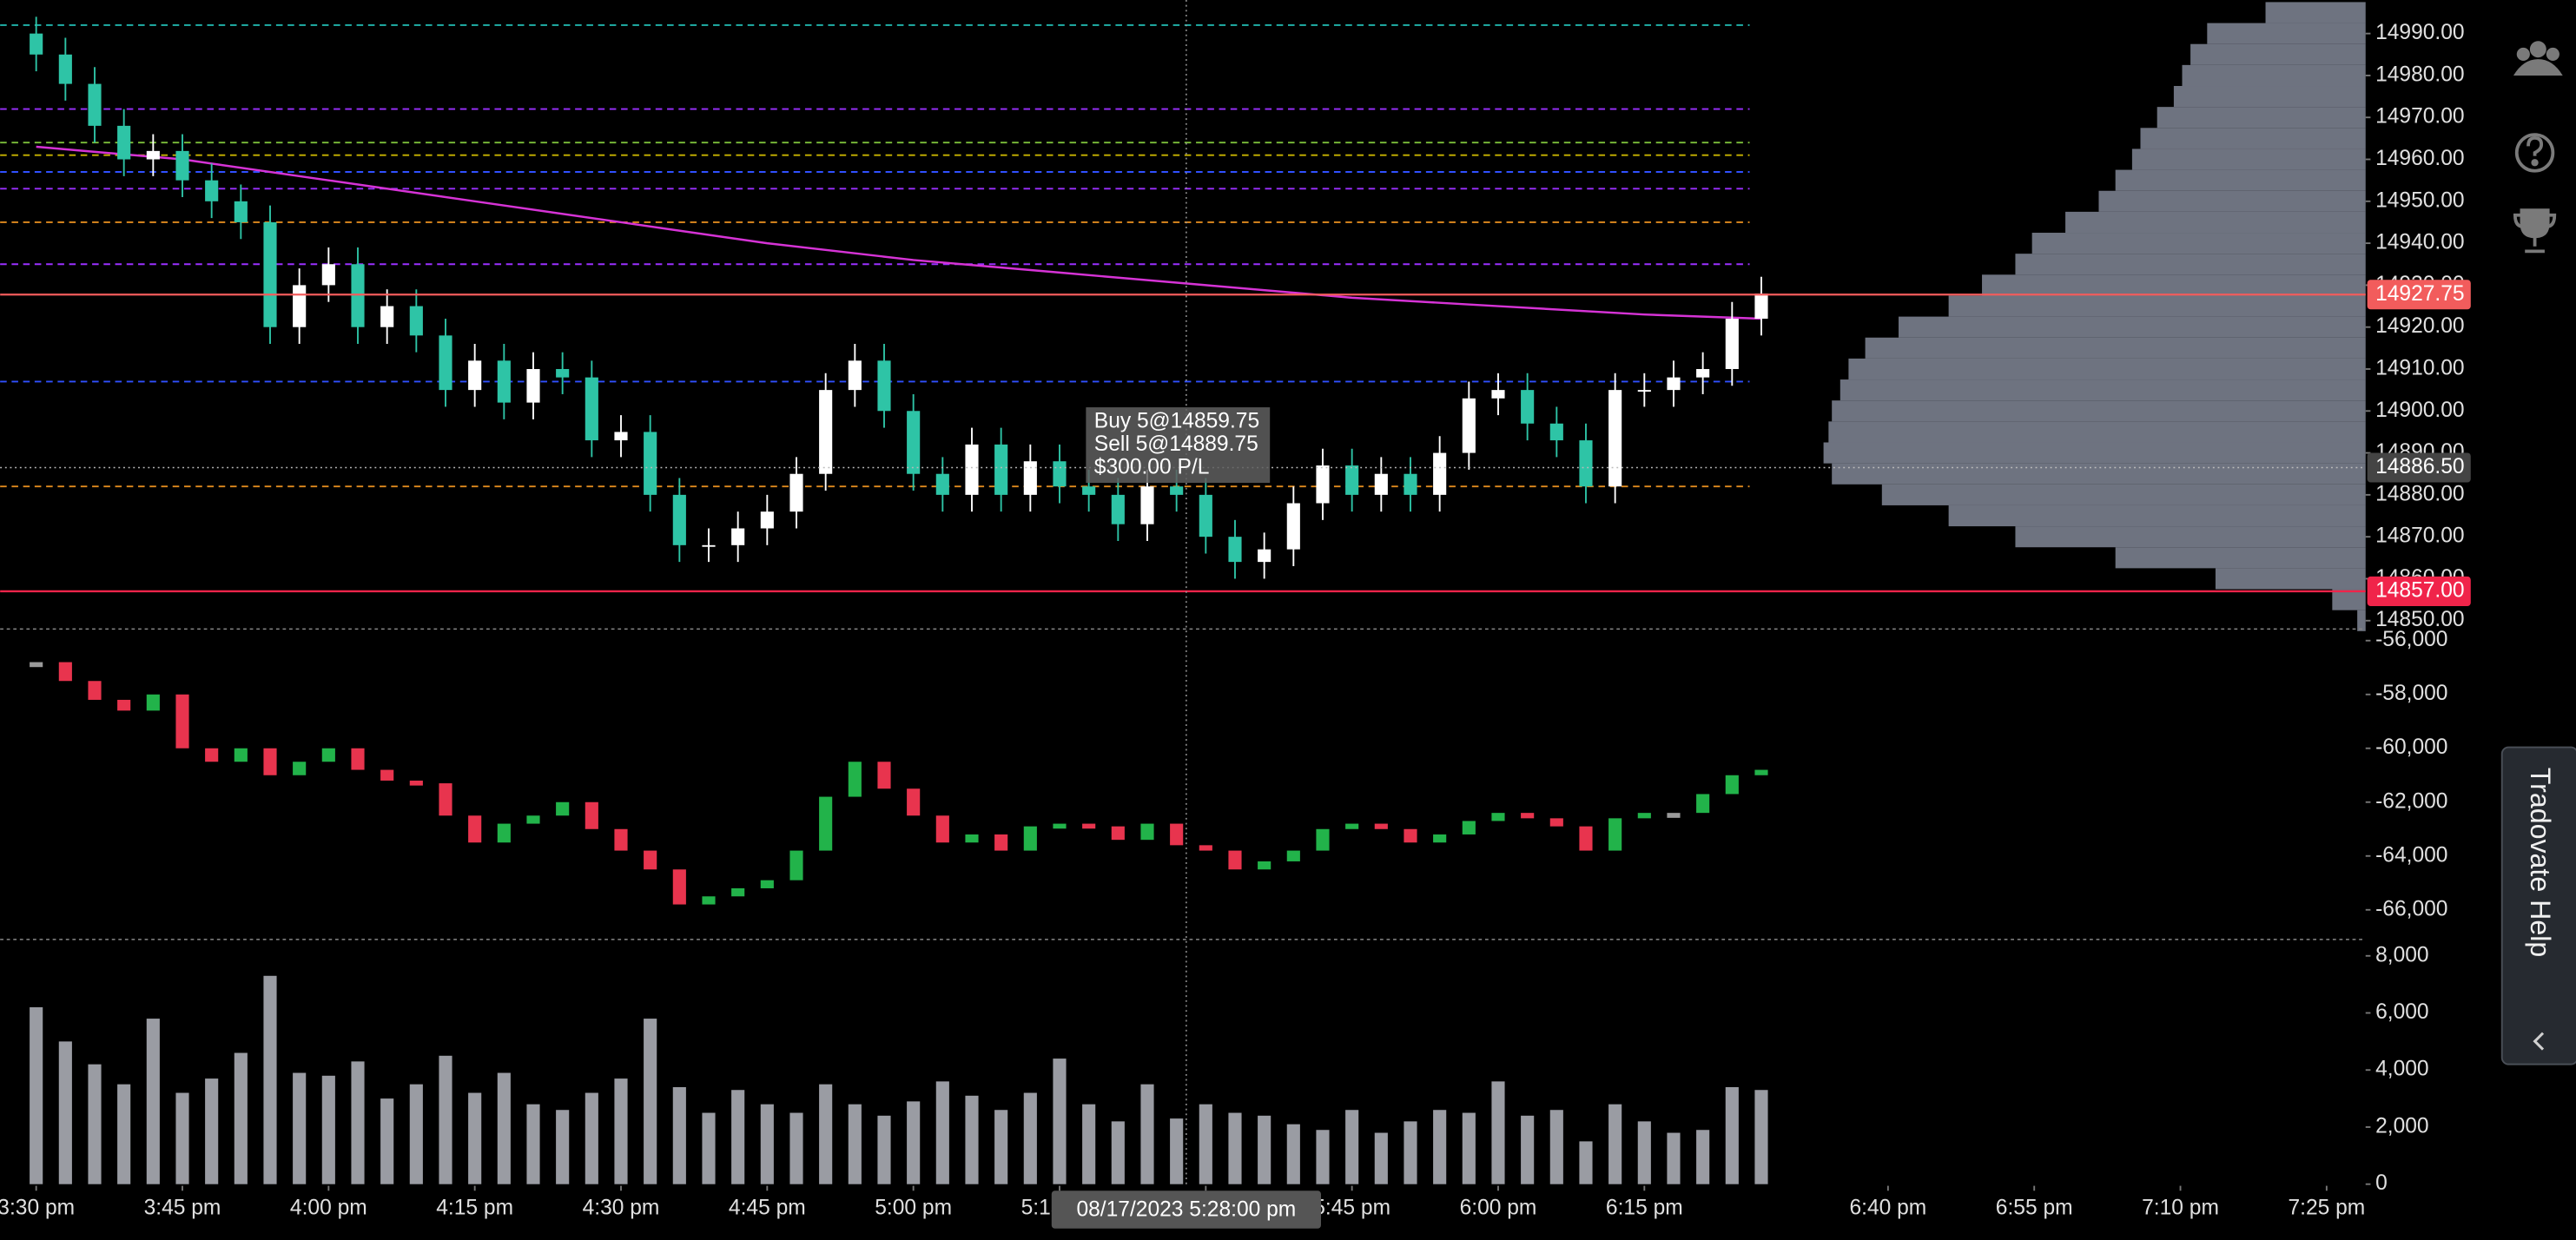 This screenshot has width=2576, height=1240. Describe the element at coordinates (2420, 410) in the screenshot. I see `y-tick-label: 14900.00` at that location.